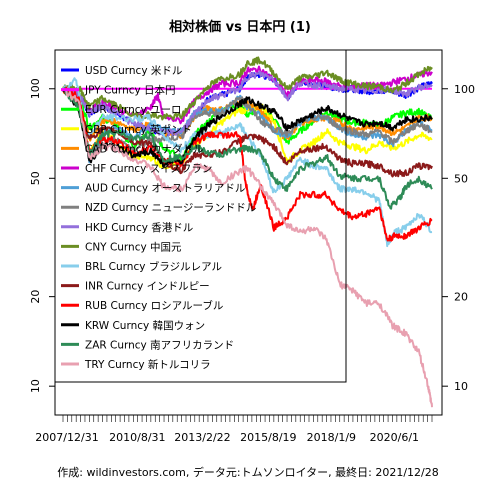 This screenshot has width=480, height=480. What do you see at coordinates (153, 266) in the screenshot?
I see `legend-label: BRL Curncy ブラジルレアル` at bounding box center [153, 266].